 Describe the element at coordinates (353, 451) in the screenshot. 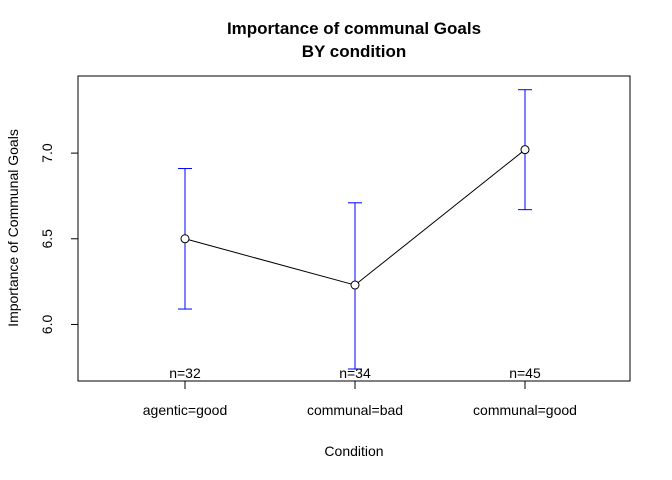

I see `x-axis-label: Condition` at that location.